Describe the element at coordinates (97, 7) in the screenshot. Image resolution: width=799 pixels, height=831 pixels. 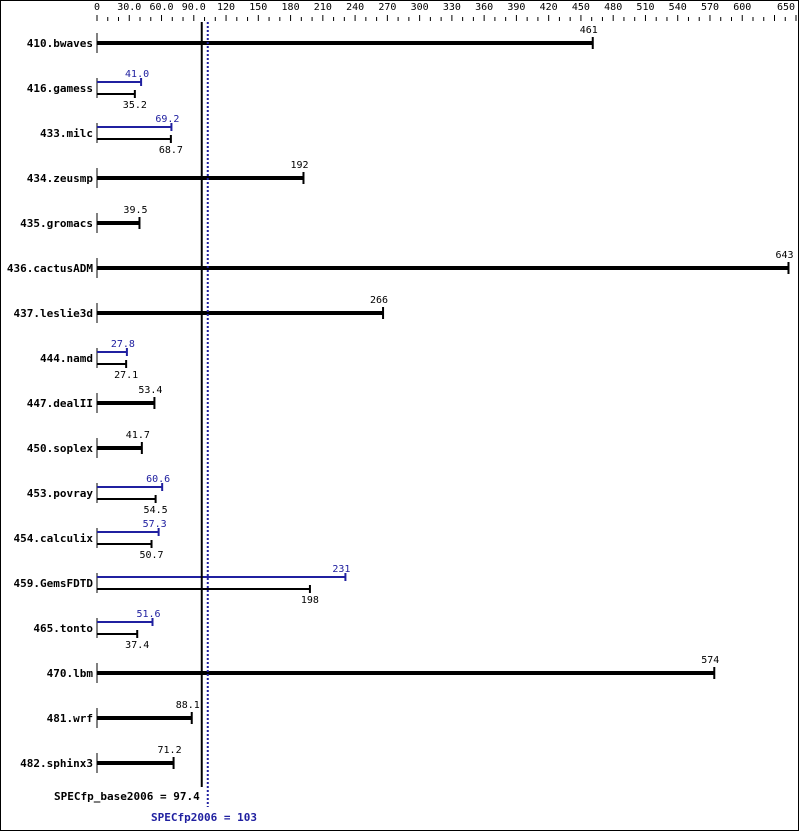
I see `axis-tick-label: 0` at that location.